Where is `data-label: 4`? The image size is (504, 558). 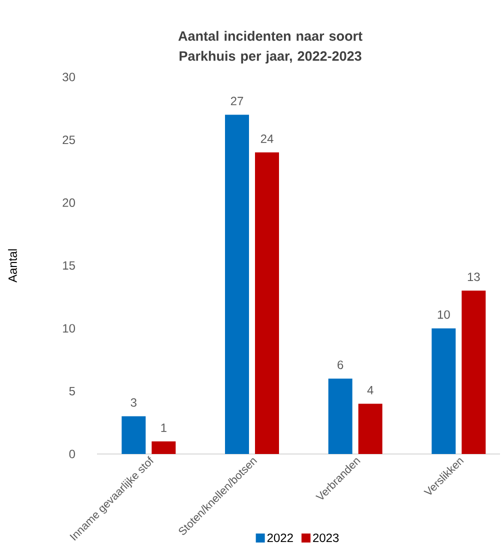 data-label: 4 is located at coordinates (370, 390).